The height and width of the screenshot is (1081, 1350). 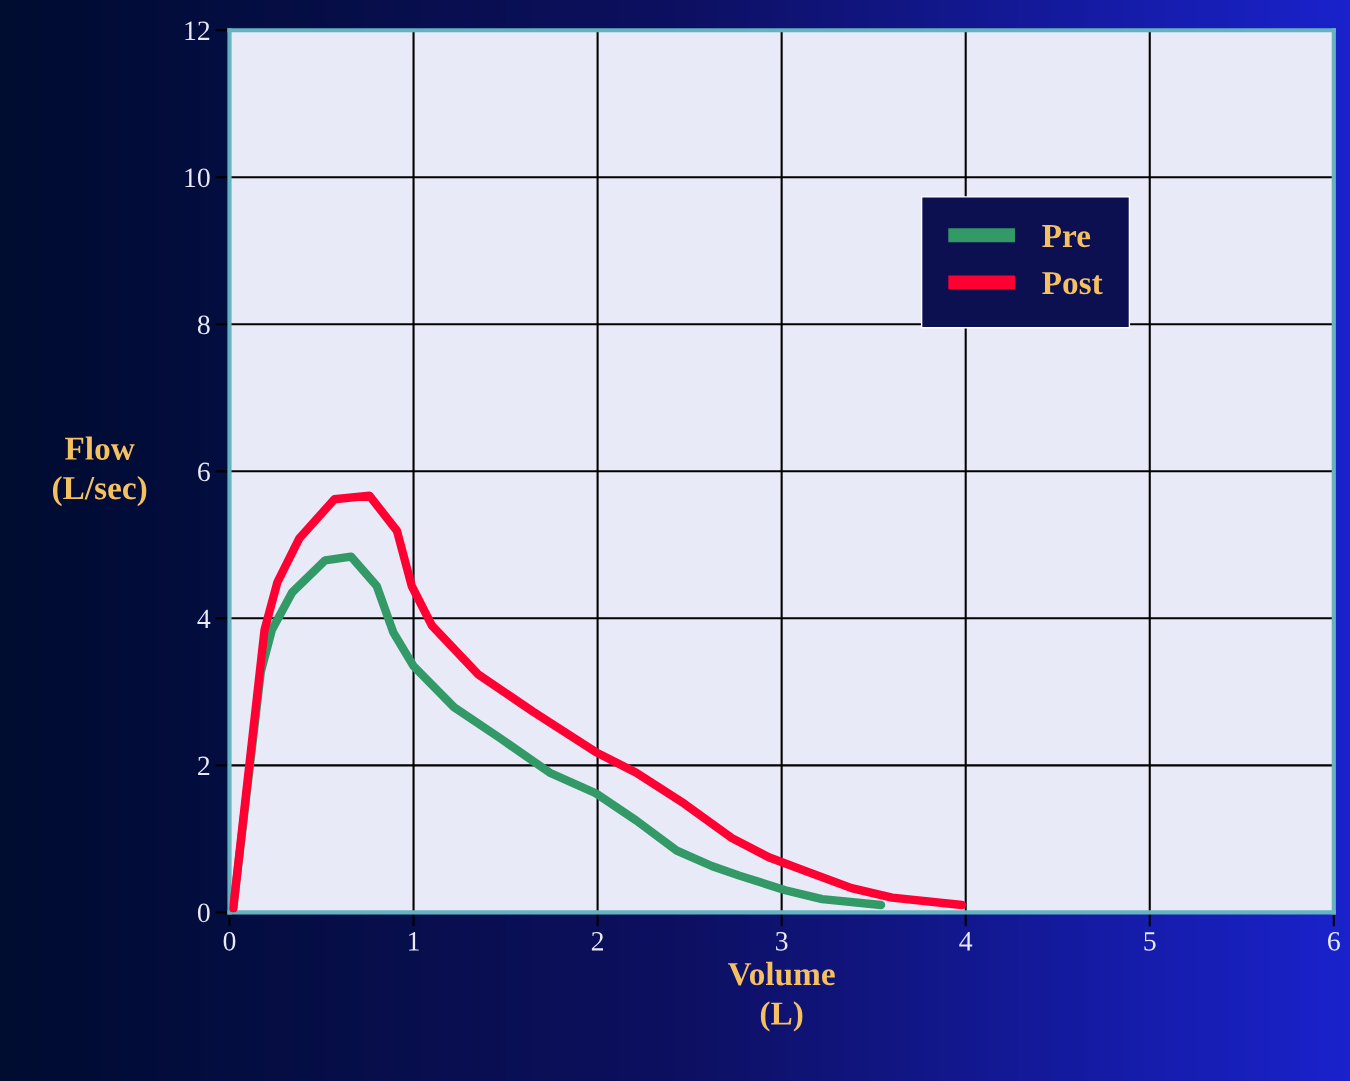 What do you see at coordinates (204, 472) in the screenshot?
I see `y-tick-label: 6` at bounding box center [204, 472].